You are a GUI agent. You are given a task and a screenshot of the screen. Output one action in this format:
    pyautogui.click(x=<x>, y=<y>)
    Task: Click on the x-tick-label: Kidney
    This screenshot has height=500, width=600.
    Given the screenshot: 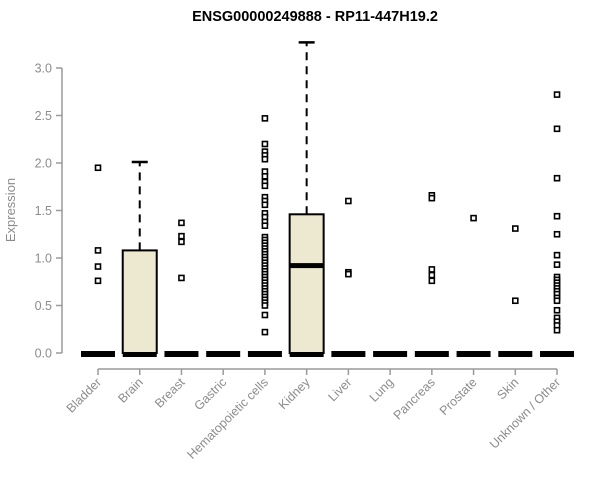 What is the action you would take?
    pyautogui.click(x=294, y=393)
    